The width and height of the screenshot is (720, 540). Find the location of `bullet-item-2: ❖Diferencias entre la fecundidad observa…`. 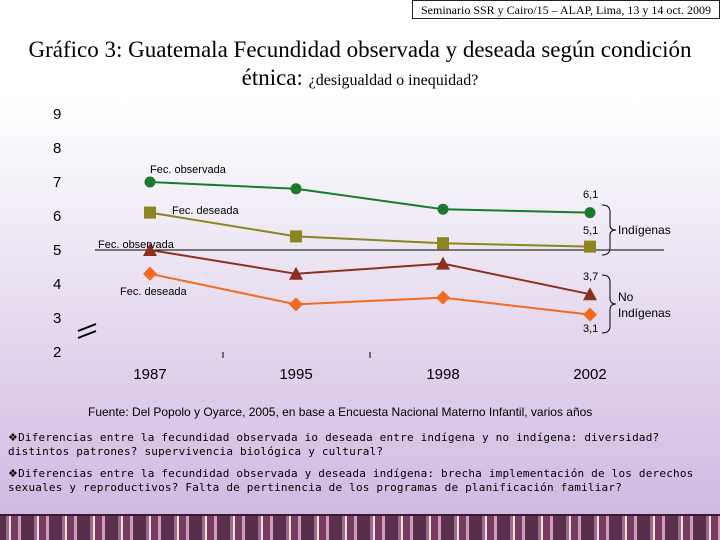

bullet-item-2: ❖Diferencias entre la fecundidad observa… is located at coordinates (361, 481).